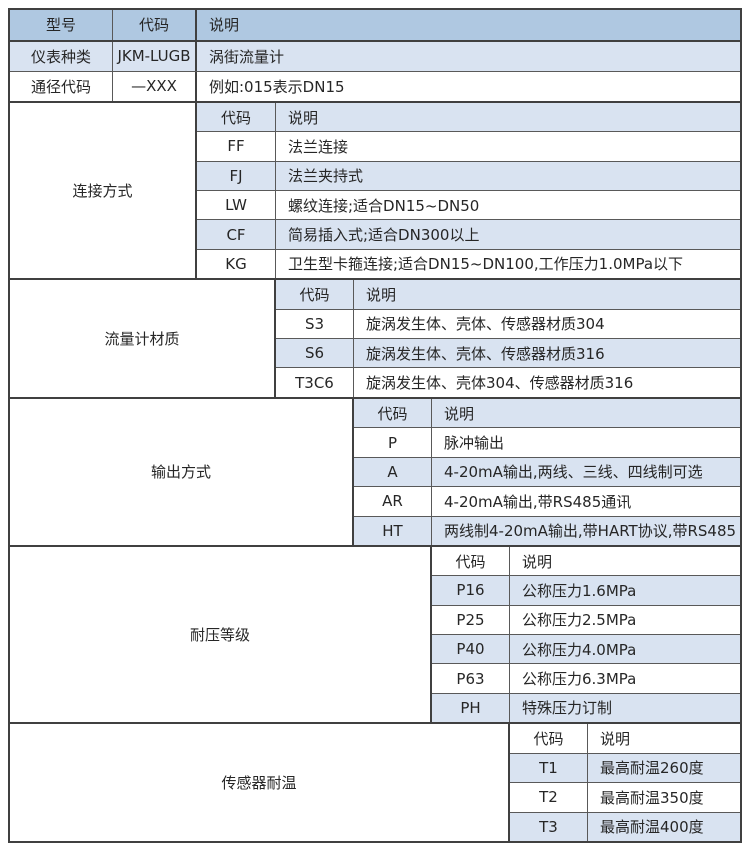 The height and width of the screenshot is (851, 750). Describe the element at coordinates (393, 530) in the screenshot. I see `row-code: HT` at that location.